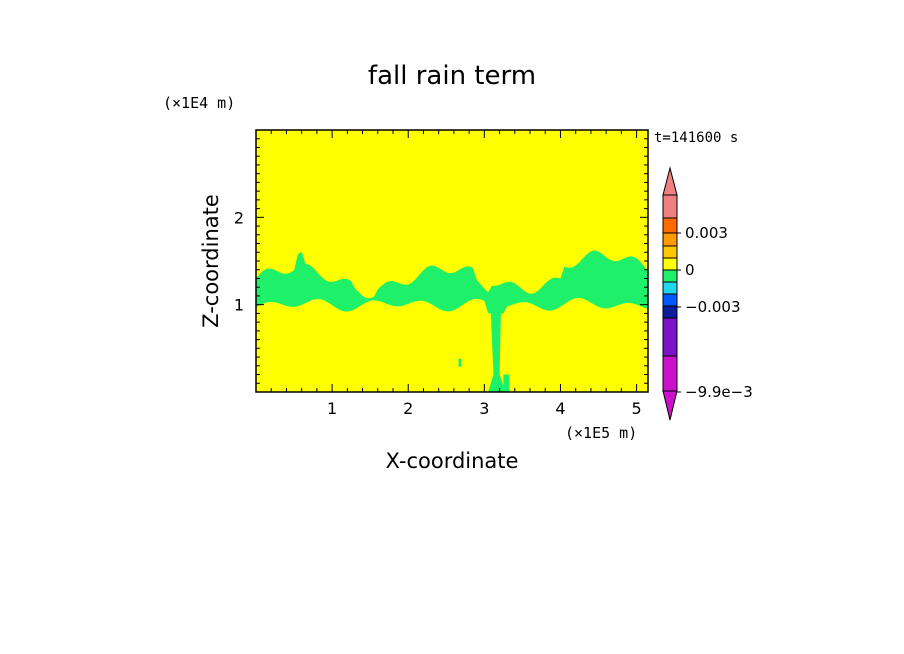  I want to click on rain-shaft-tail, so click(506, 383).